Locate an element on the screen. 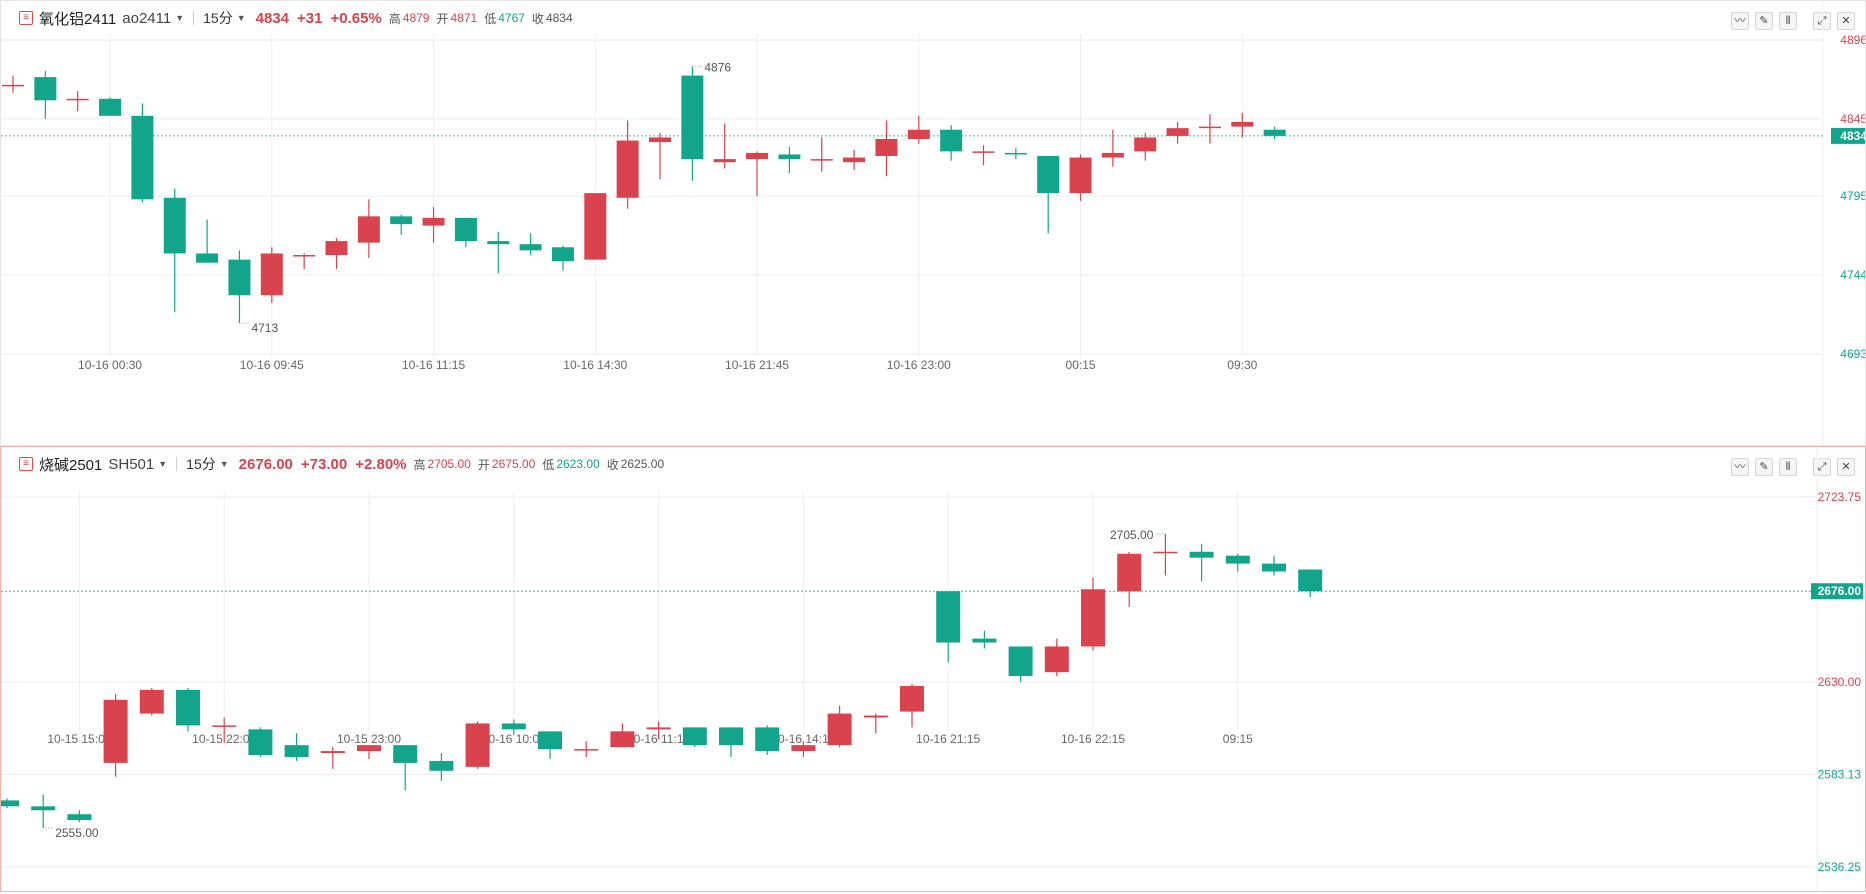 The image size is (1866, 894). pencil-icon: ✎ is located at coordinates (1764, 467).